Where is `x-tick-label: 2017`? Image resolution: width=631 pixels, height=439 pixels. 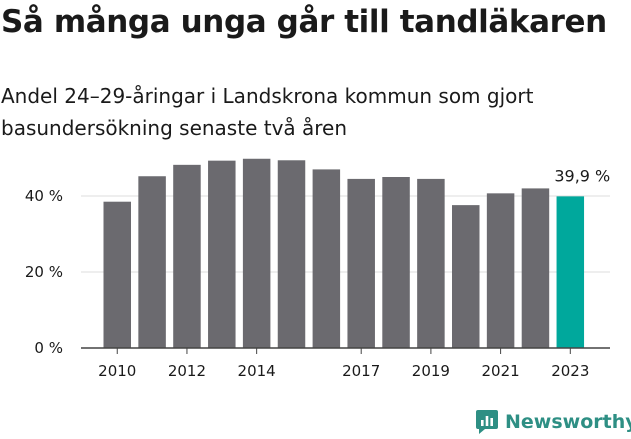
x-tick-label: 2017 is located at coordinates (361, 371).